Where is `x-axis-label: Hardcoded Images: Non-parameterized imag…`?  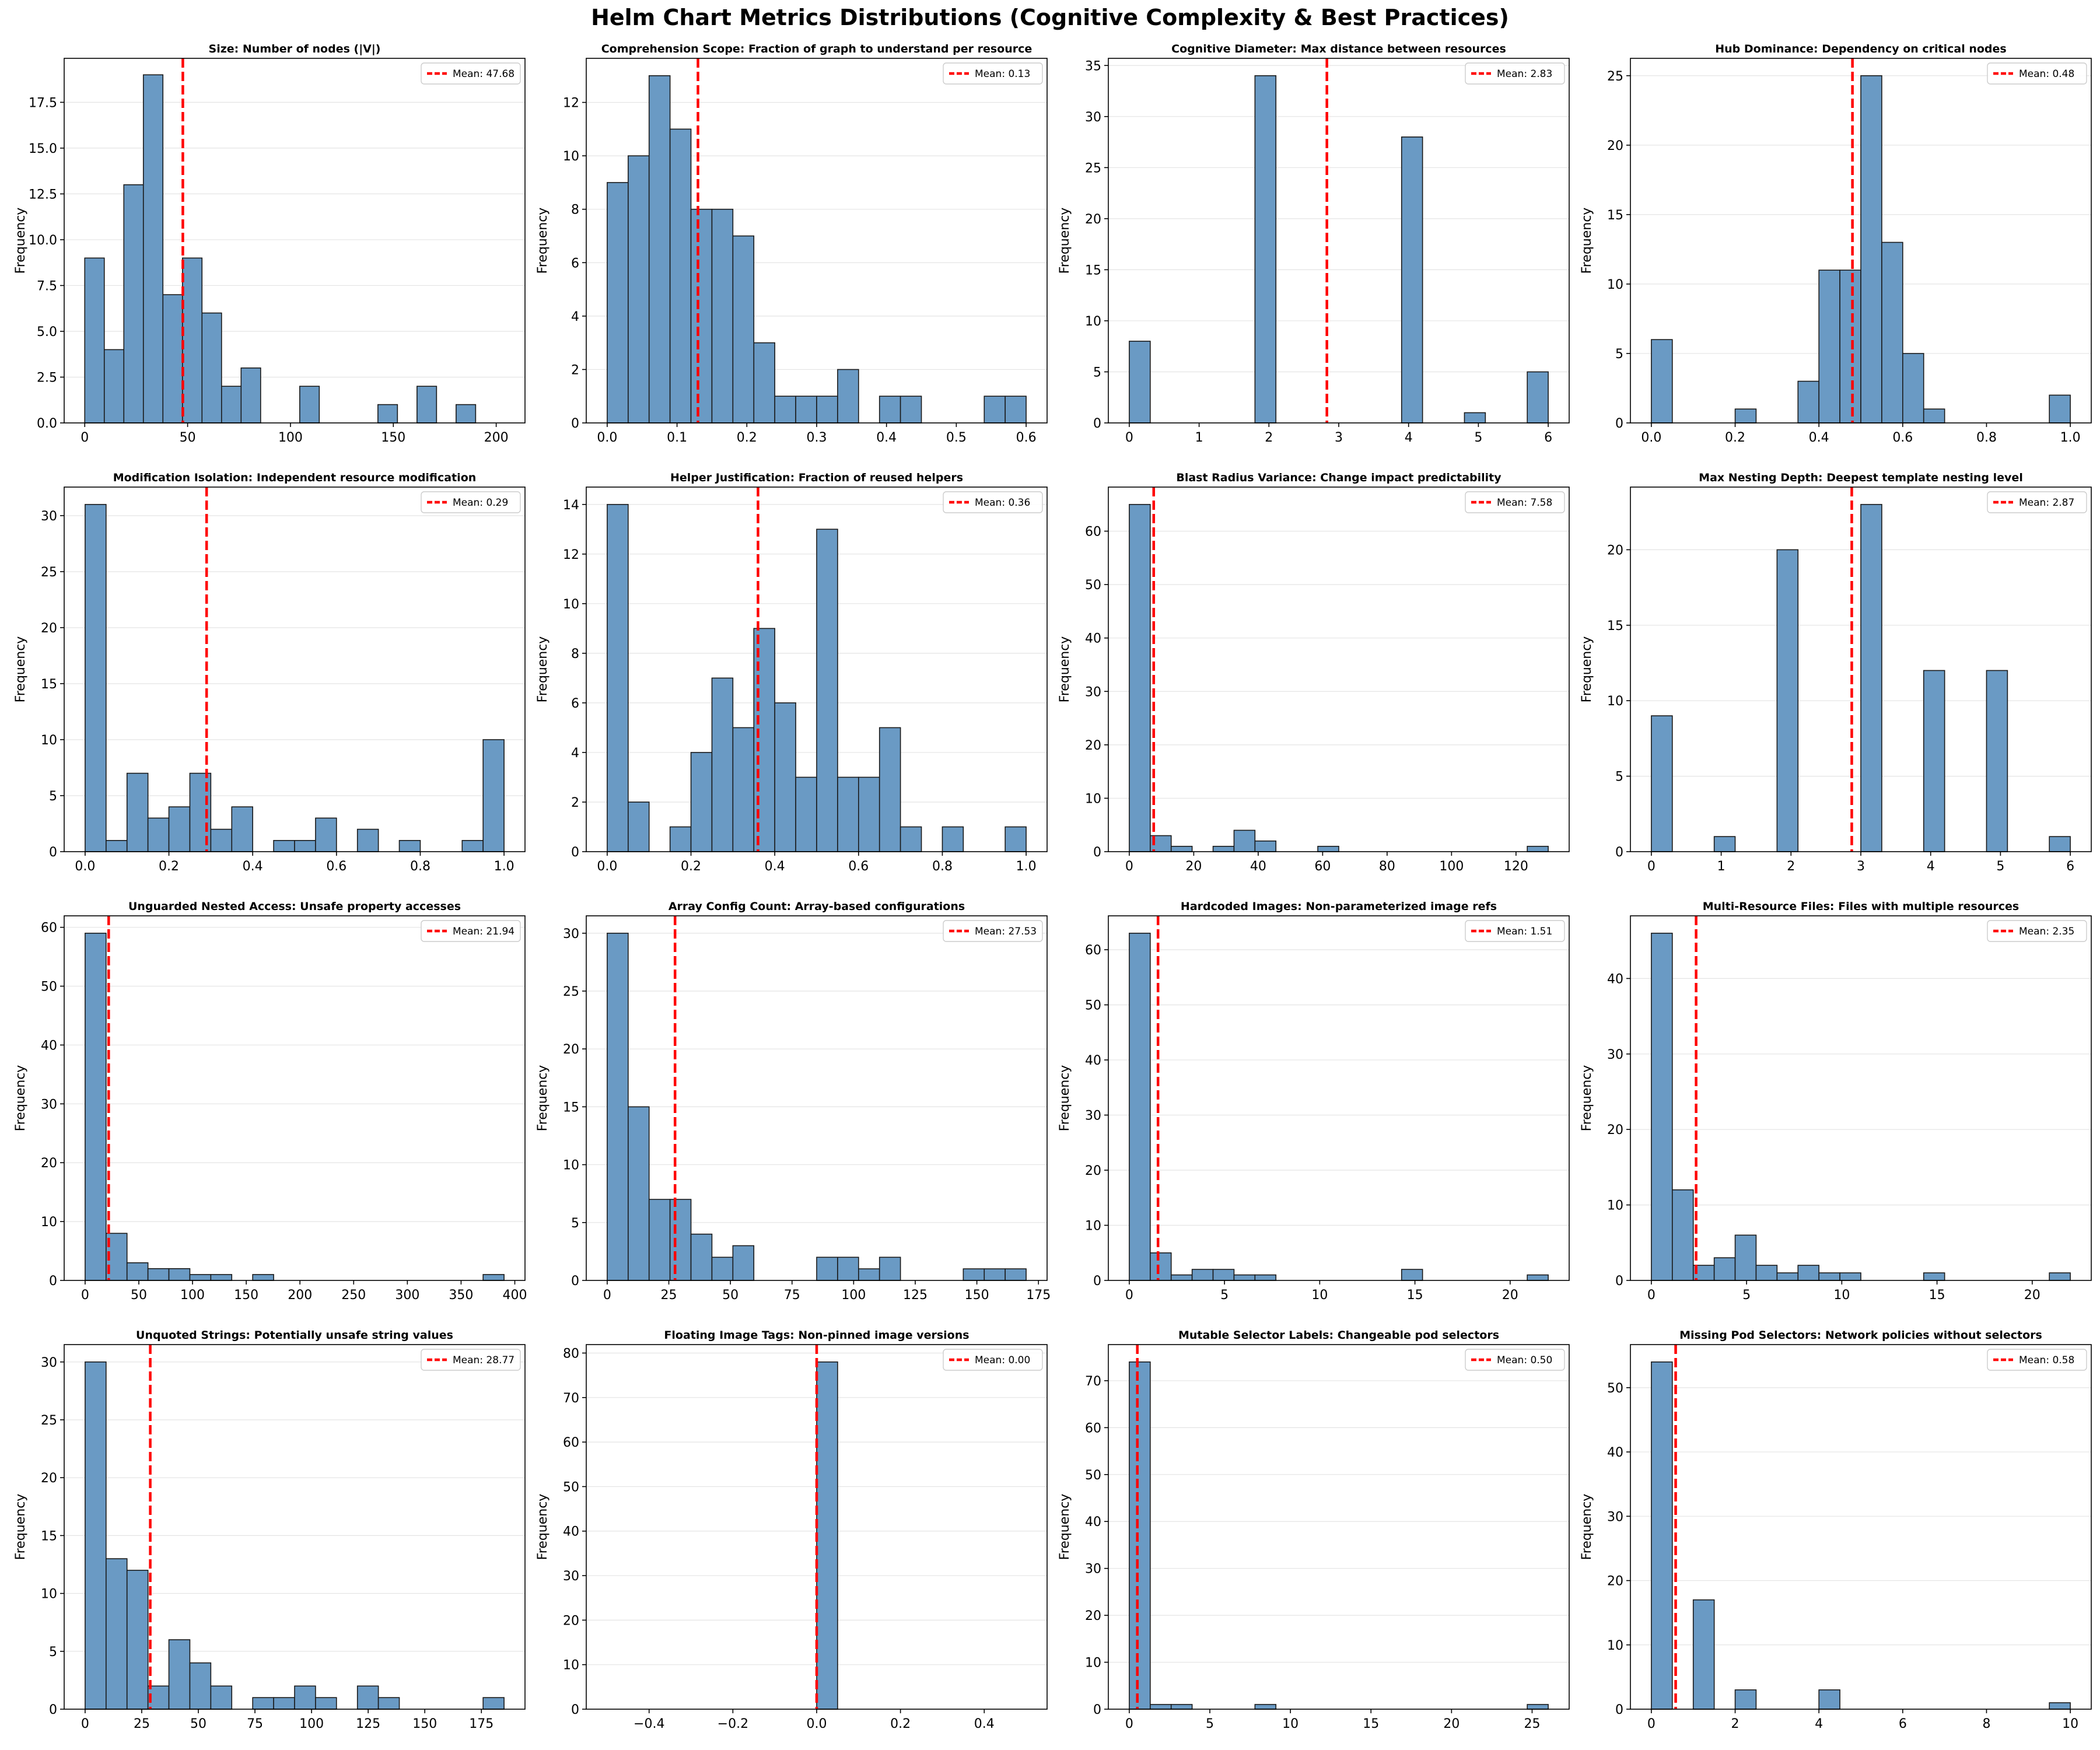
x-axis-label: Hardcoded Images: Non-parameterized imag… is located at coordinates (1339, 1307).